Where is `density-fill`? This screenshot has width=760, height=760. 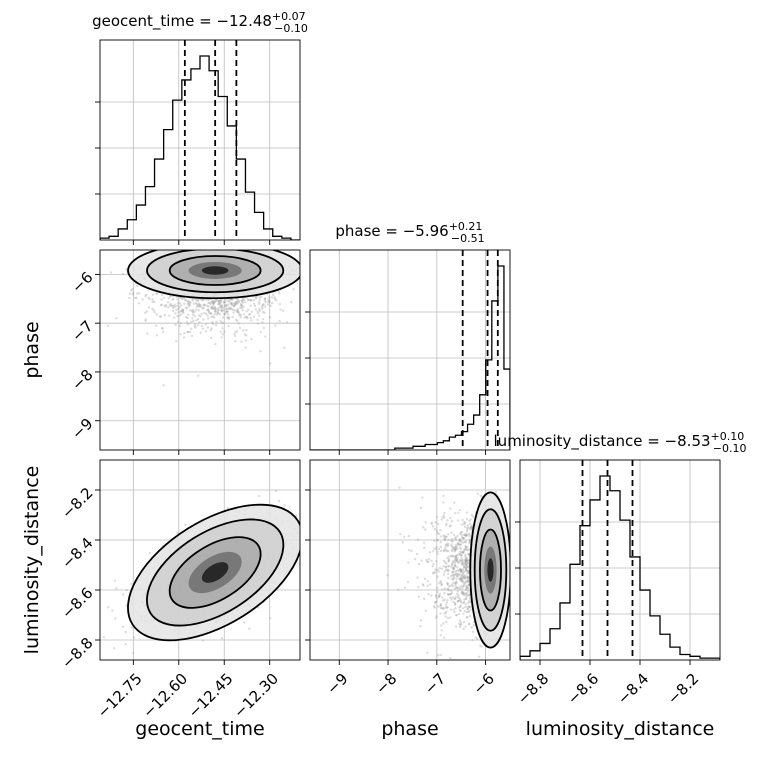 density-fill is located at coordinates (213, 572).